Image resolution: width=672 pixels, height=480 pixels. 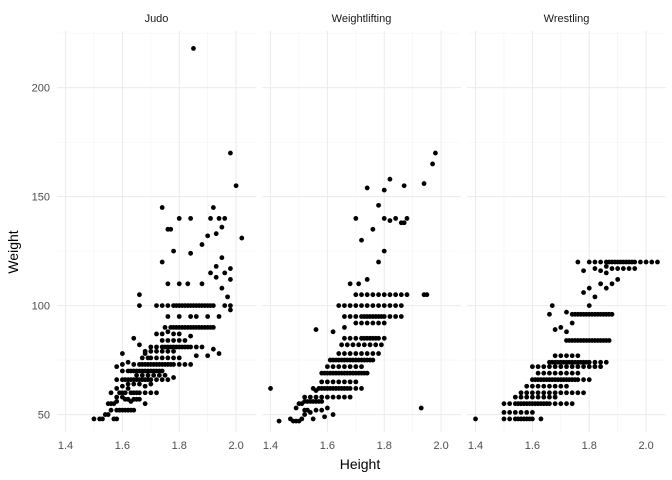 What do you see at coordinates (13, 251) in the screenshot?
I see `y-axis-title: Weight` at bounding box center [13, 251].